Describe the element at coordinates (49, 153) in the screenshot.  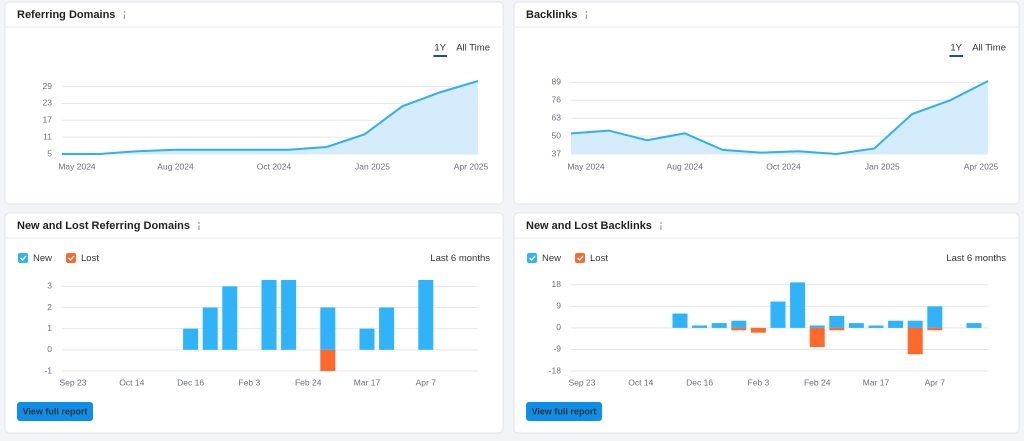
I see `y-tick-label: 5` at that location.